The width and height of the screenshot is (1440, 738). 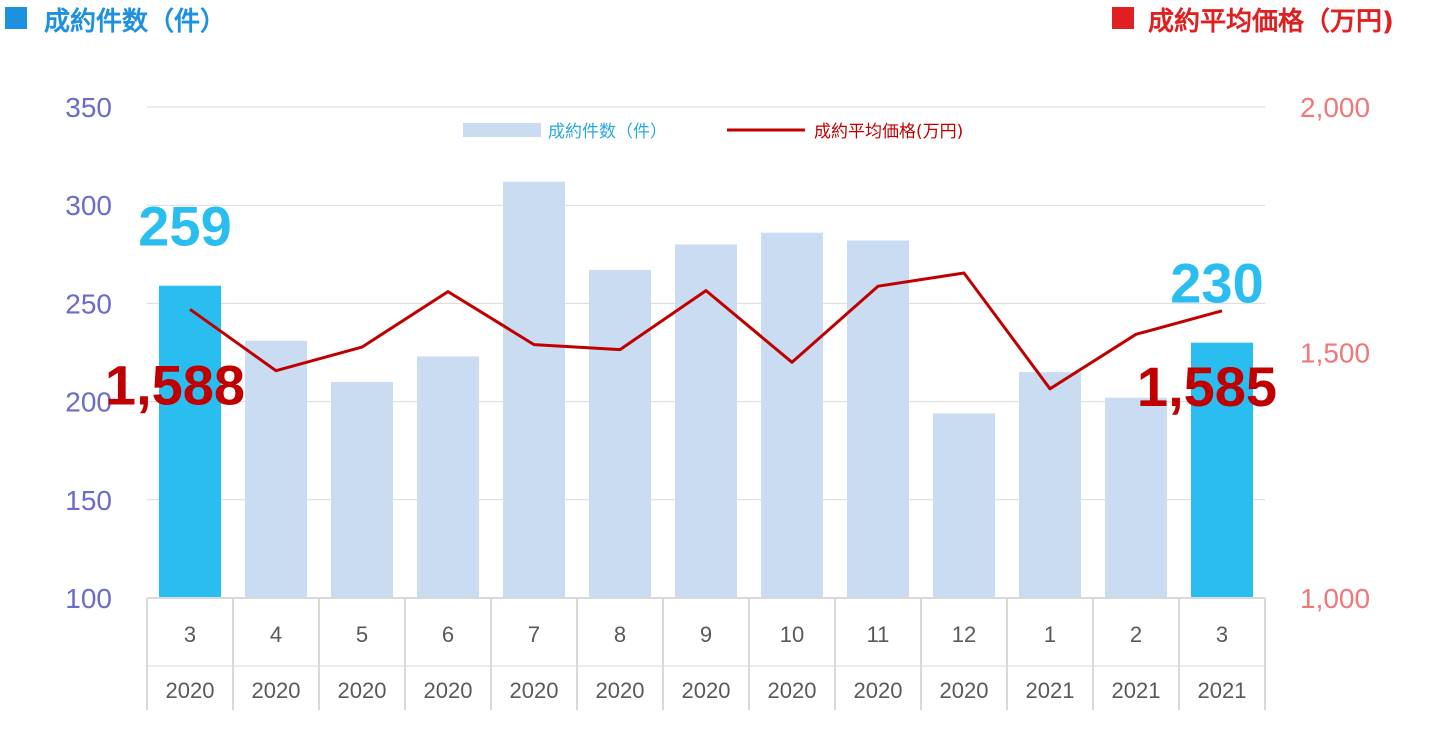 I want to click on legend-bar-label: 成約件数（件）, so click(x=607, y=132).